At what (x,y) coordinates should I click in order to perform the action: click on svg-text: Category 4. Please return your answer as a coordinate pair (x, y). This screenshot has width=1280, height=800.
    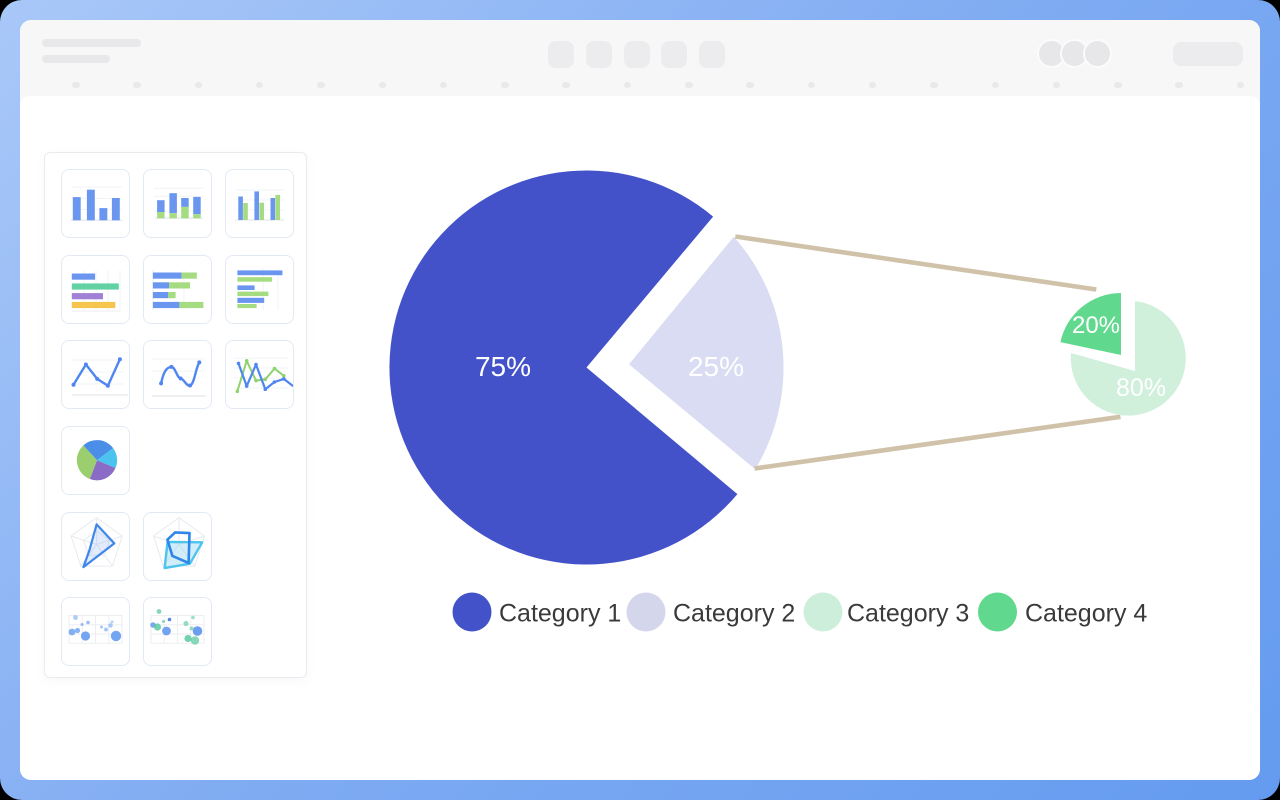
    Looking at the image, I should click on (1086, 614).